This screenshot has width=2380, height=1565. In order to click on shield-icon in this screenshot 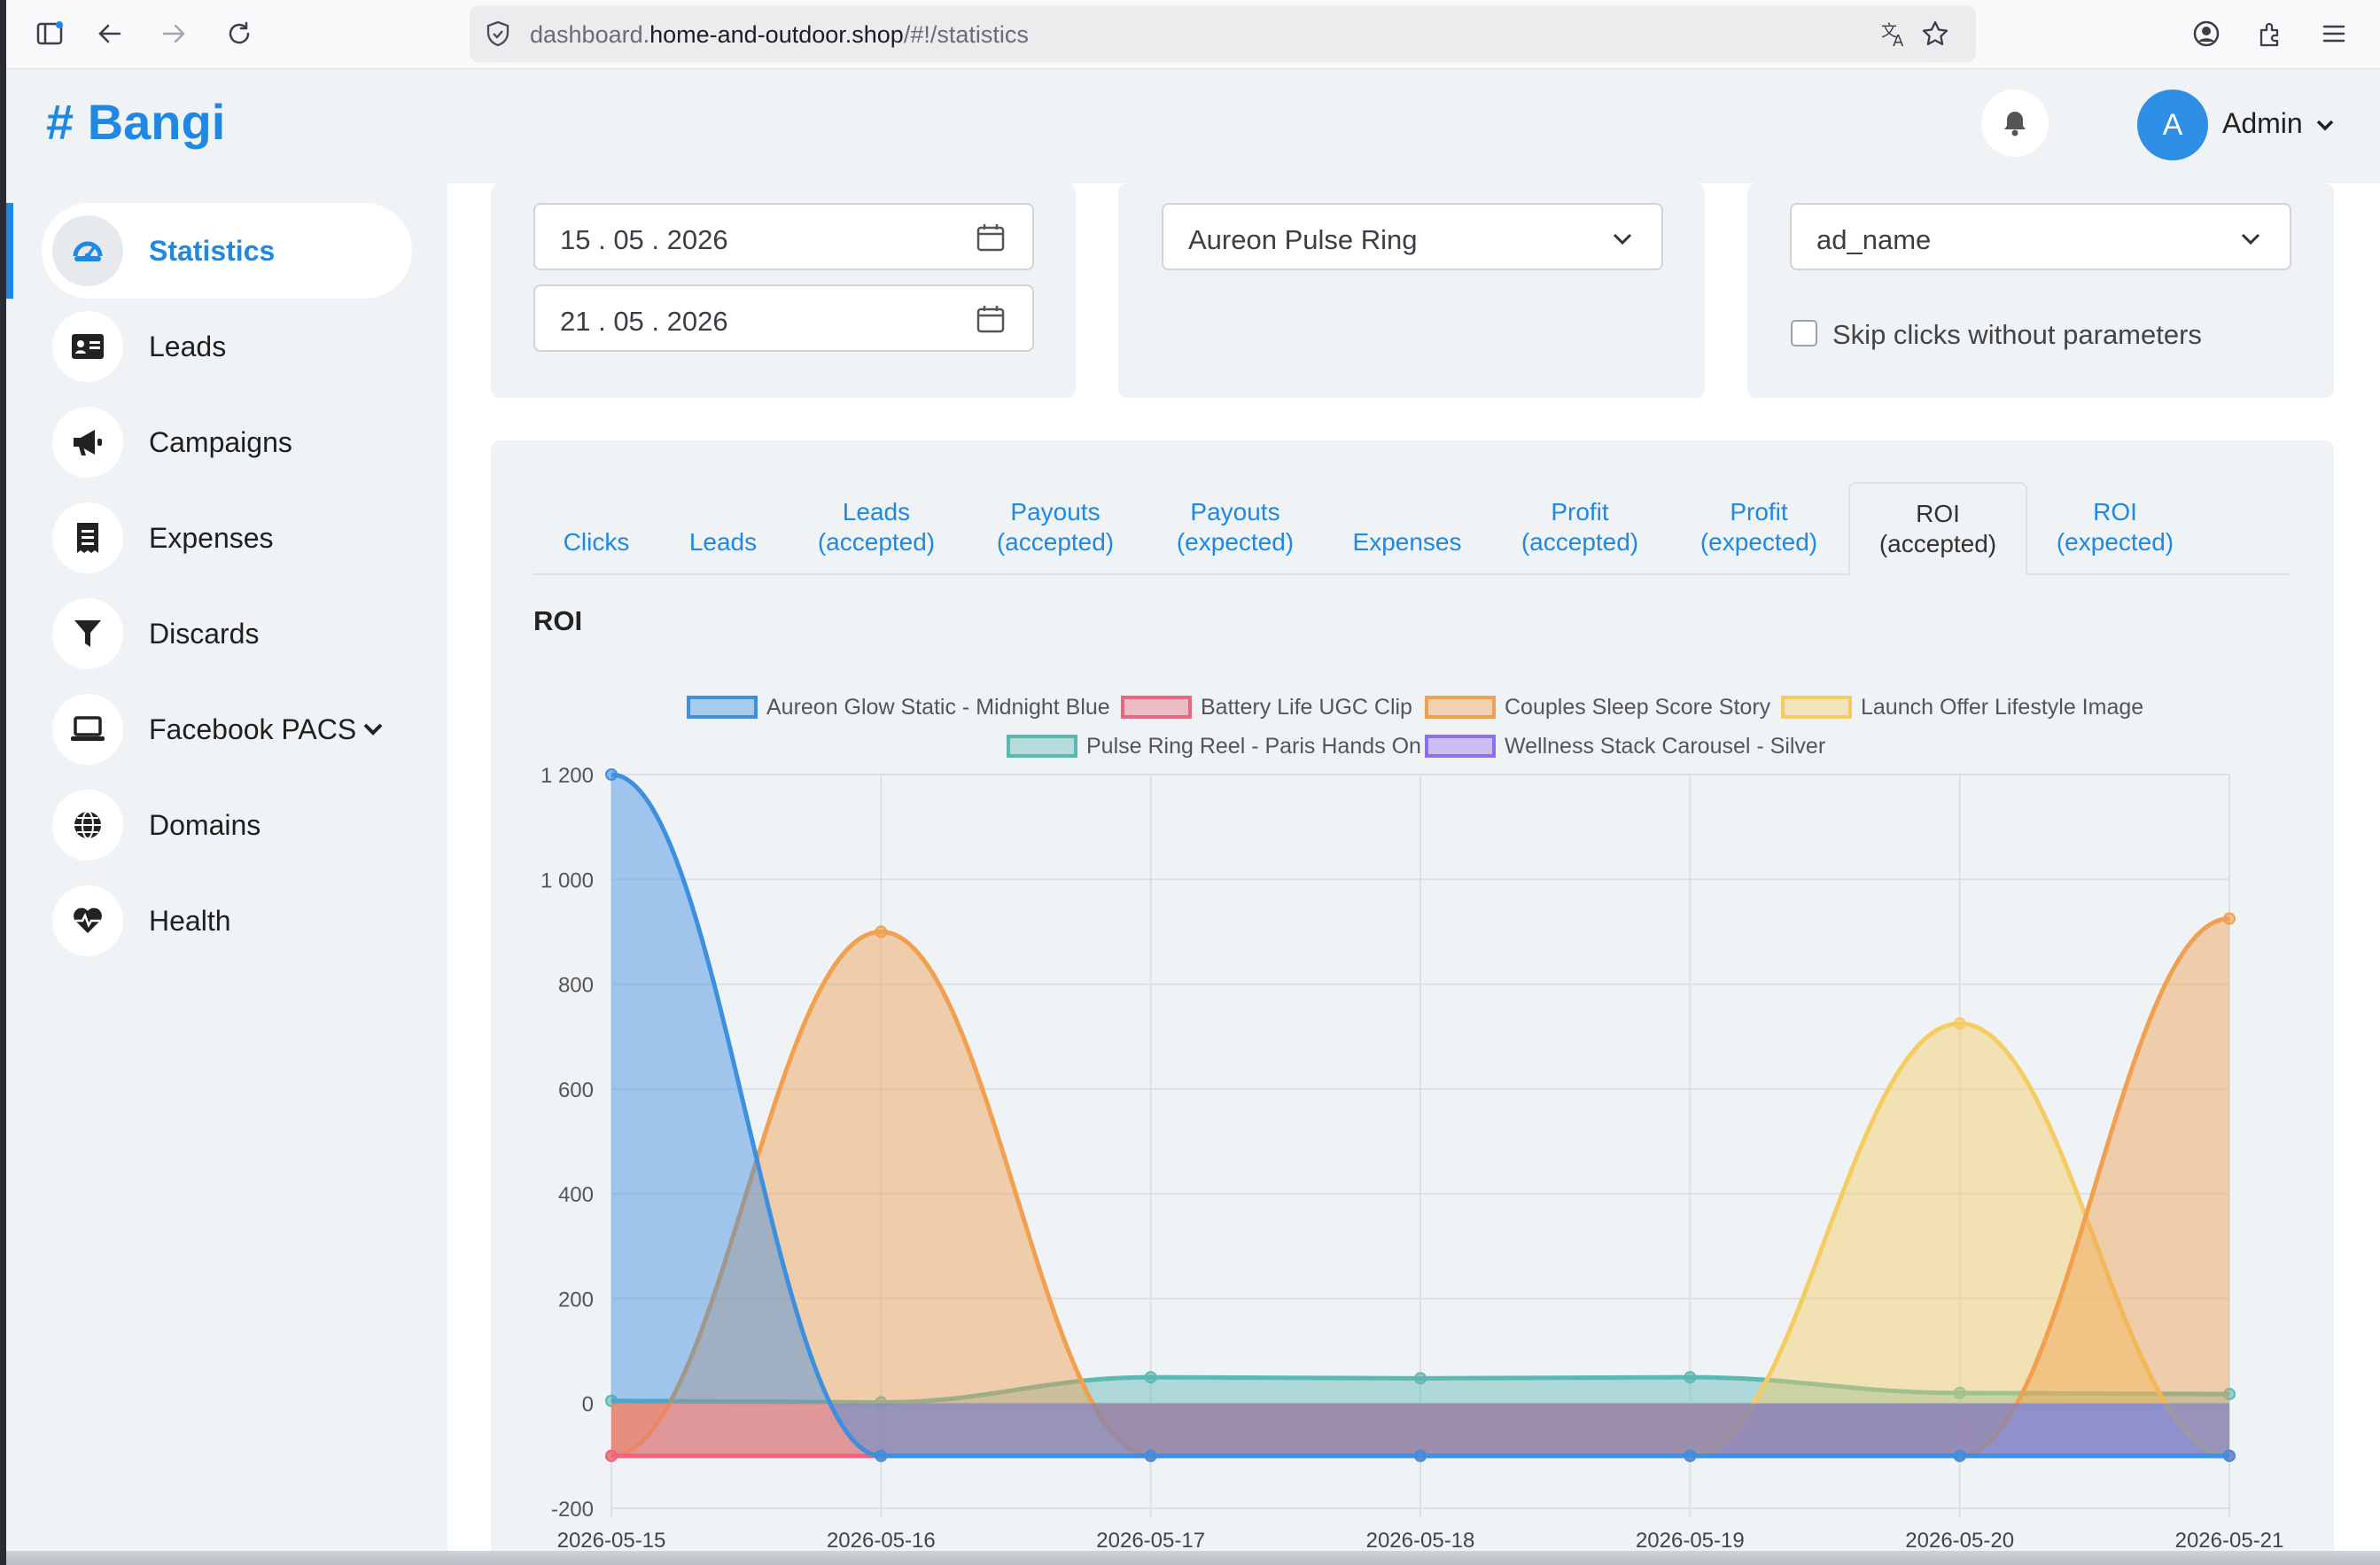, I will do `click(497, 33)`.